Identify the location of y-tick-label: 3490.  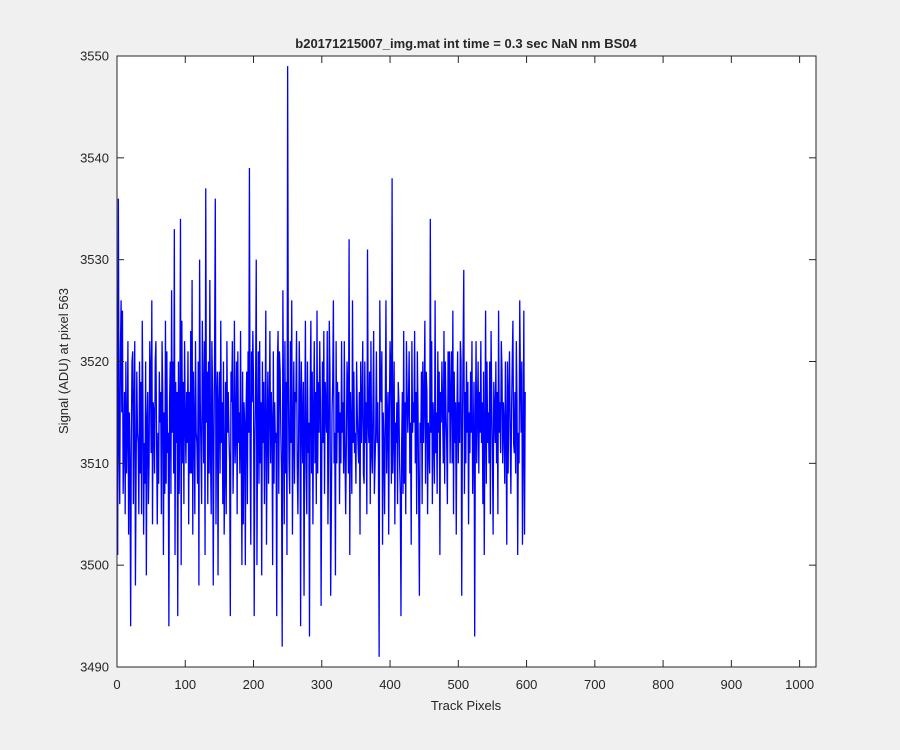
(94, 667).